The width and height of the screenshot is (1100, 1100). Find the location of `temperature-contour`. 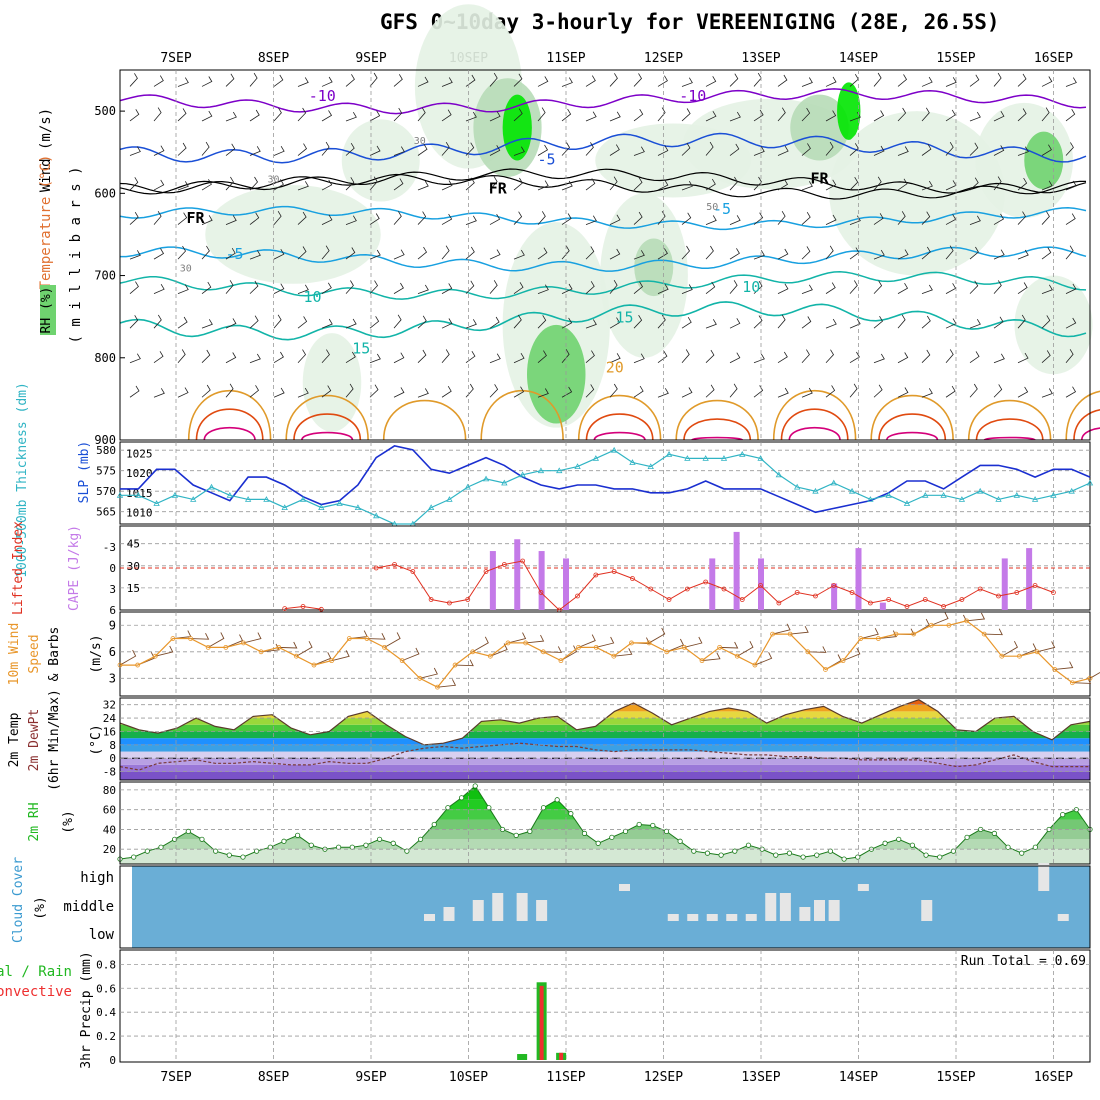

temperature-contour is located at coordinates (603, 101).